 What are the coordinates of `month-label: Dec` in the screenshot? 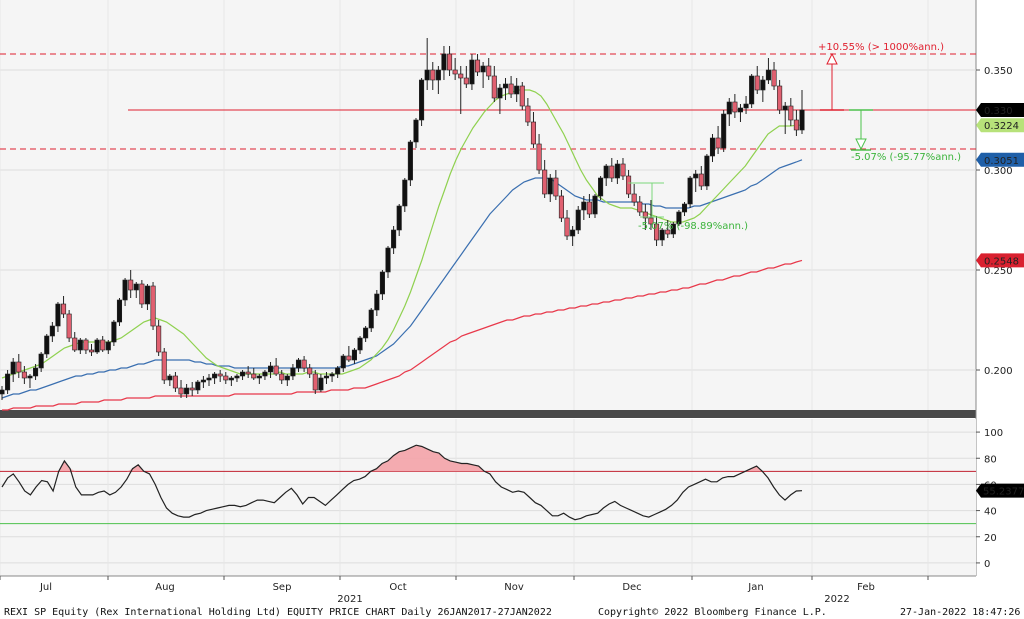 It's located at (631, 587).